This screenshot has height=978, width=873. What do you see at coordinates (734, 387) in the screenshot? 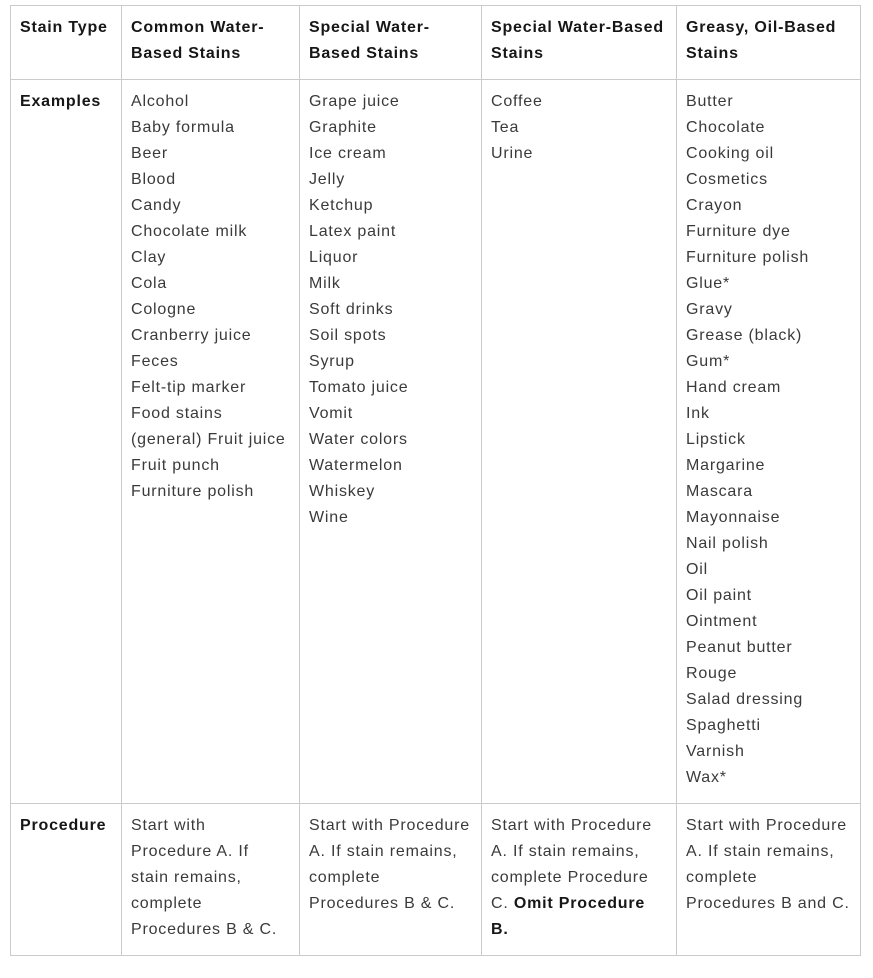
I see `example-item: Hand cream` at bounding box center [734, 387].